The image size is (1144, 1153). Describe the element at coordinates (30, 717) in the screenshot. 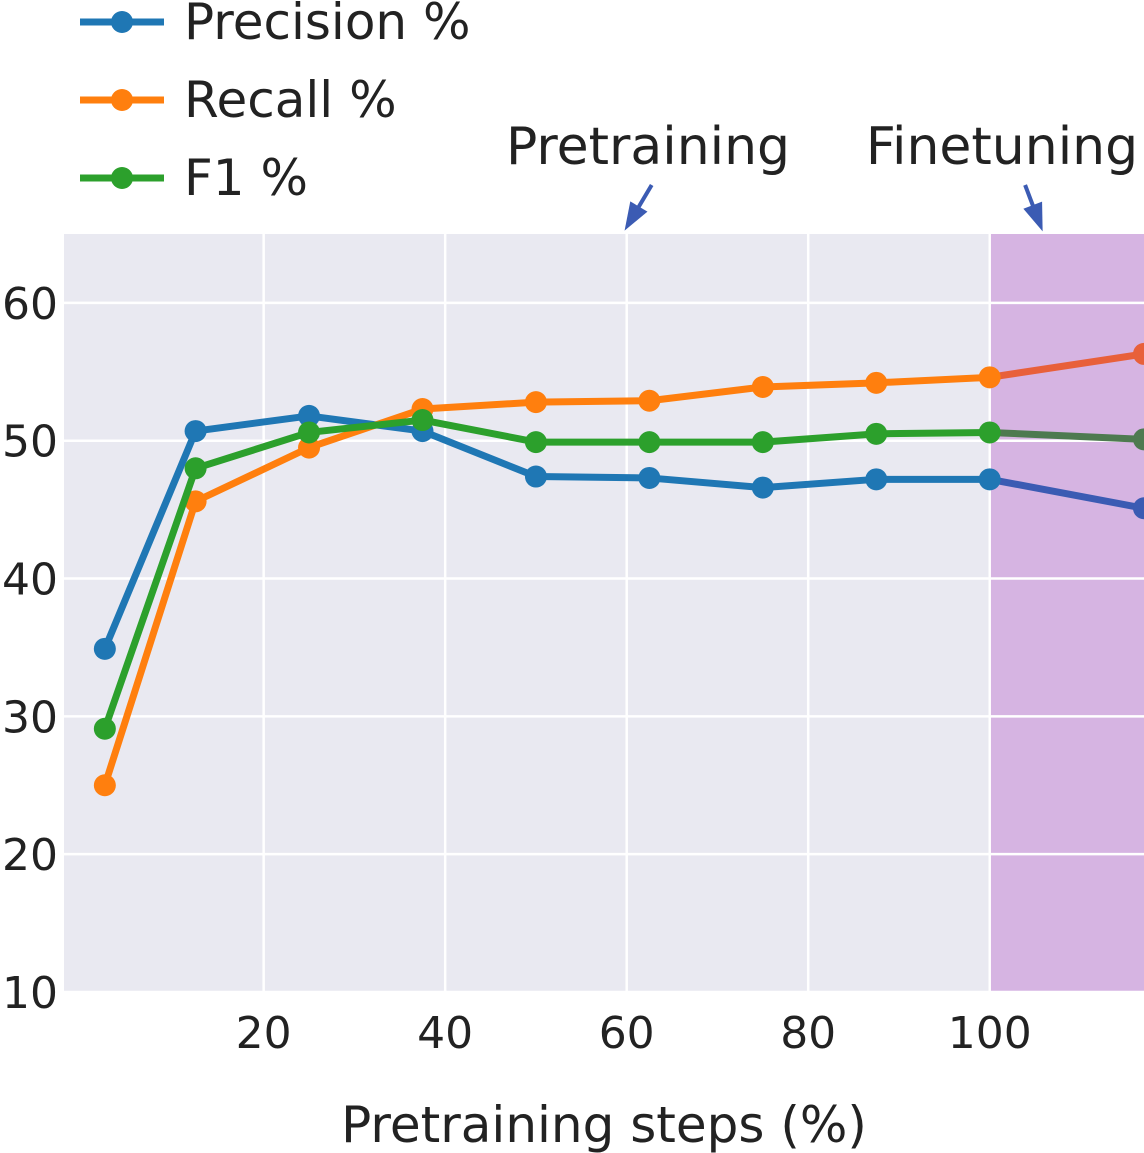

I see `y-tick-label: 30` at that location.